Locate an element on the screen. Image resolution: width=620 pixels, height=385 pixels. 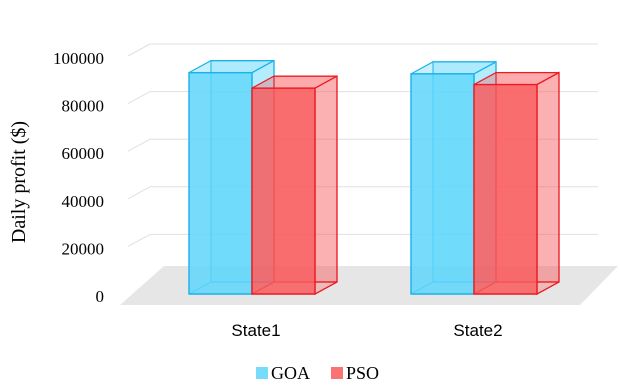
legend: GOA PSO is located at coordinates (317, 373).